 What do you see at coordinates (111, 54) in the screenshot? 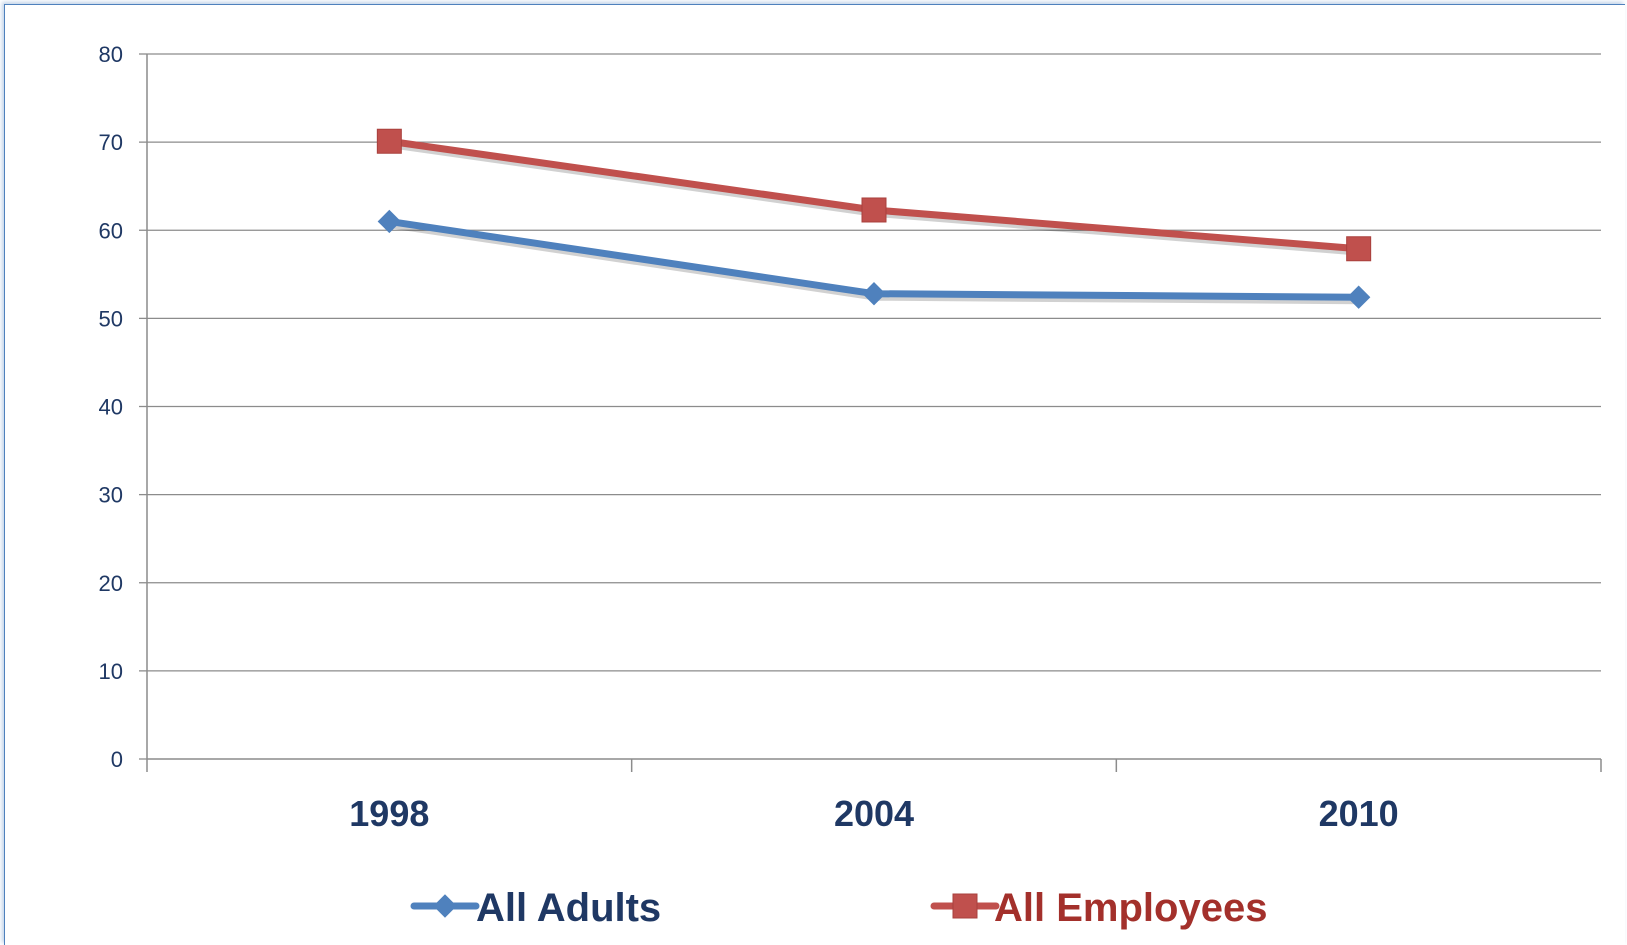
I see `y-tick-label: 80` at bounding box center [111, 54].